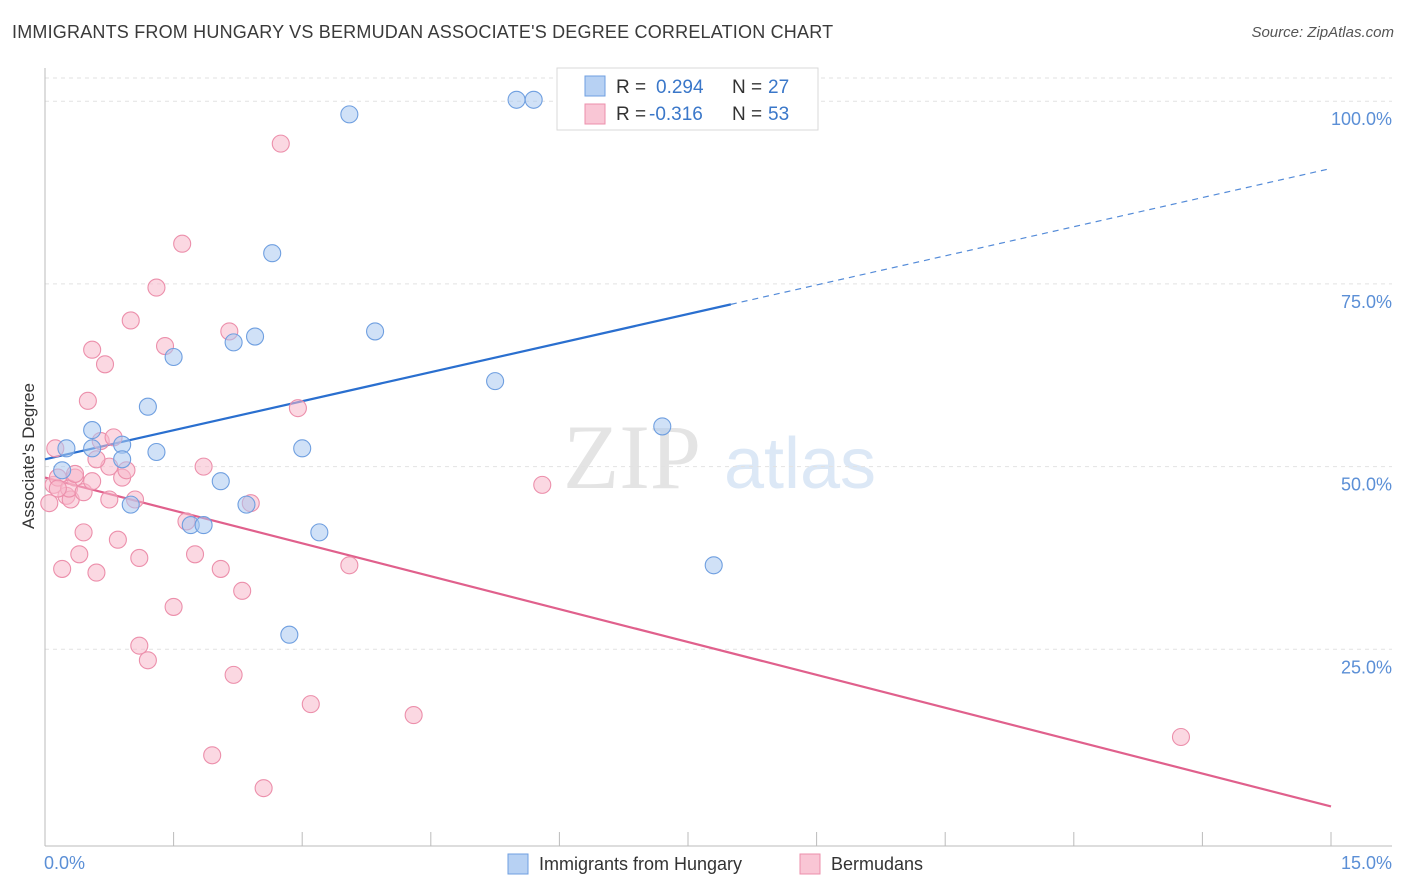 This screenshot has width=1406, height=892. Describe the element at coordinates (631, 87) in the screenshot. I see `legend-r-label-1: R =` at that location.